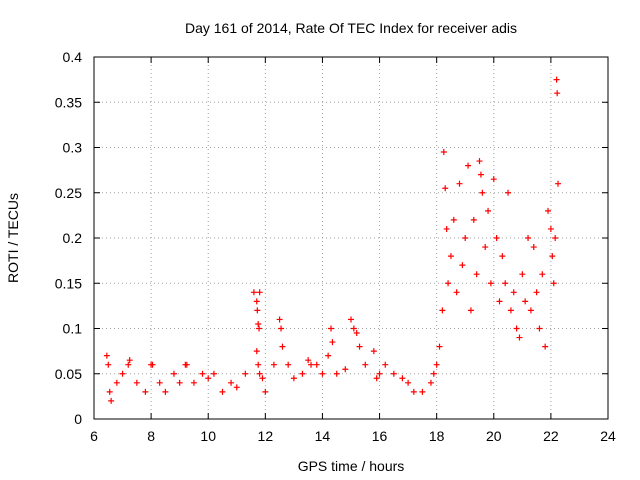 The width and height of the screenshot is (640, 480). Describe the element at coordinates (13, 238) in the screenshot. I see `y-axis-label: ROTI / TECUs` at that location.